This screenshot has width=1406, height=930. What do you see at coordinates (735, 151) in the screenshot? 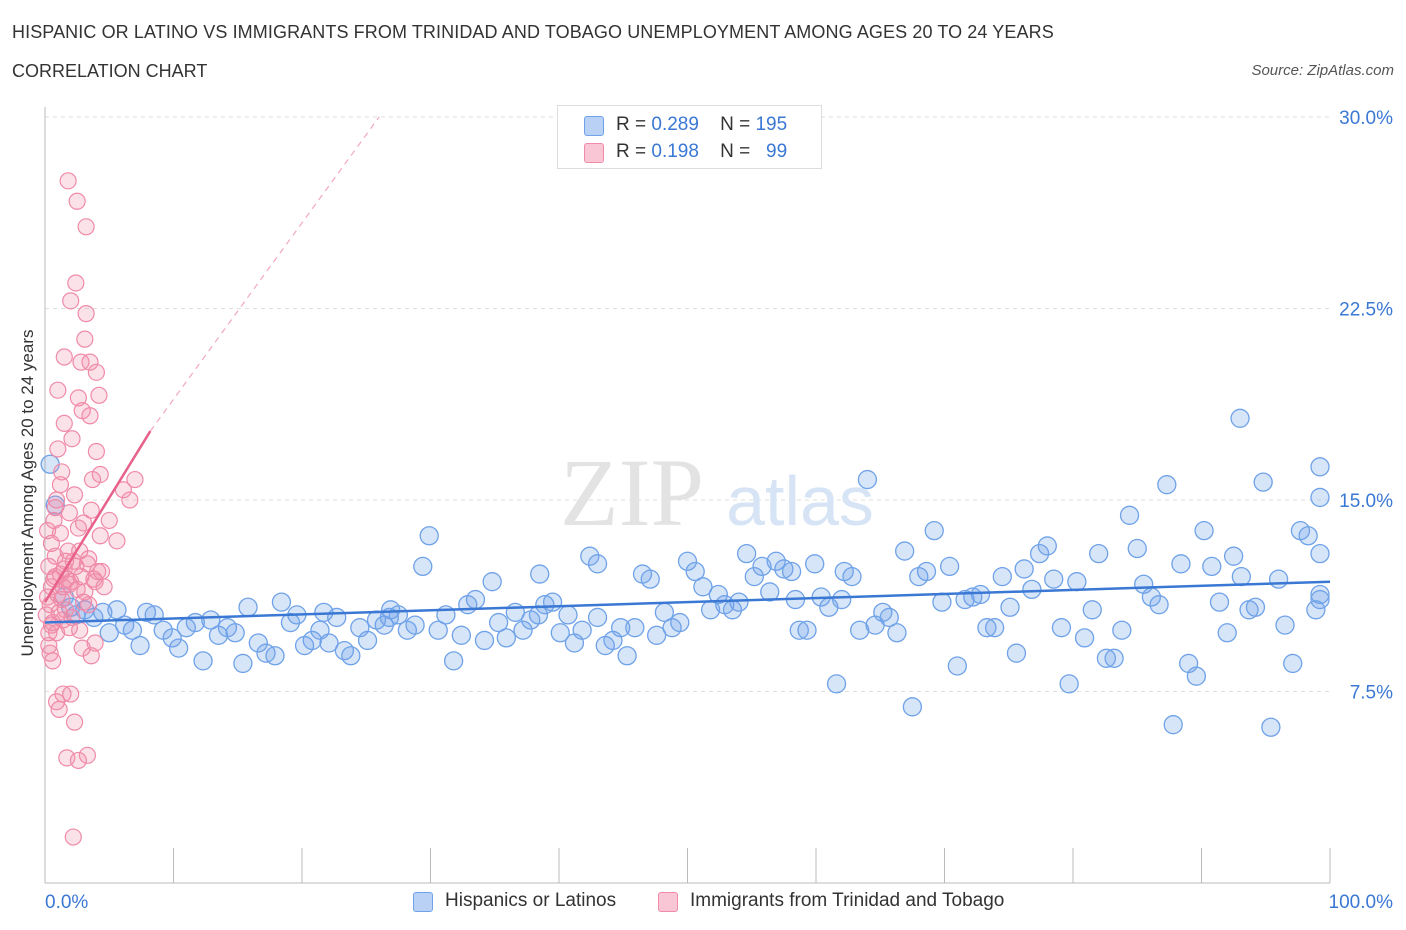
I see `legend-n-label: N =` at bounding box center [735, 151].